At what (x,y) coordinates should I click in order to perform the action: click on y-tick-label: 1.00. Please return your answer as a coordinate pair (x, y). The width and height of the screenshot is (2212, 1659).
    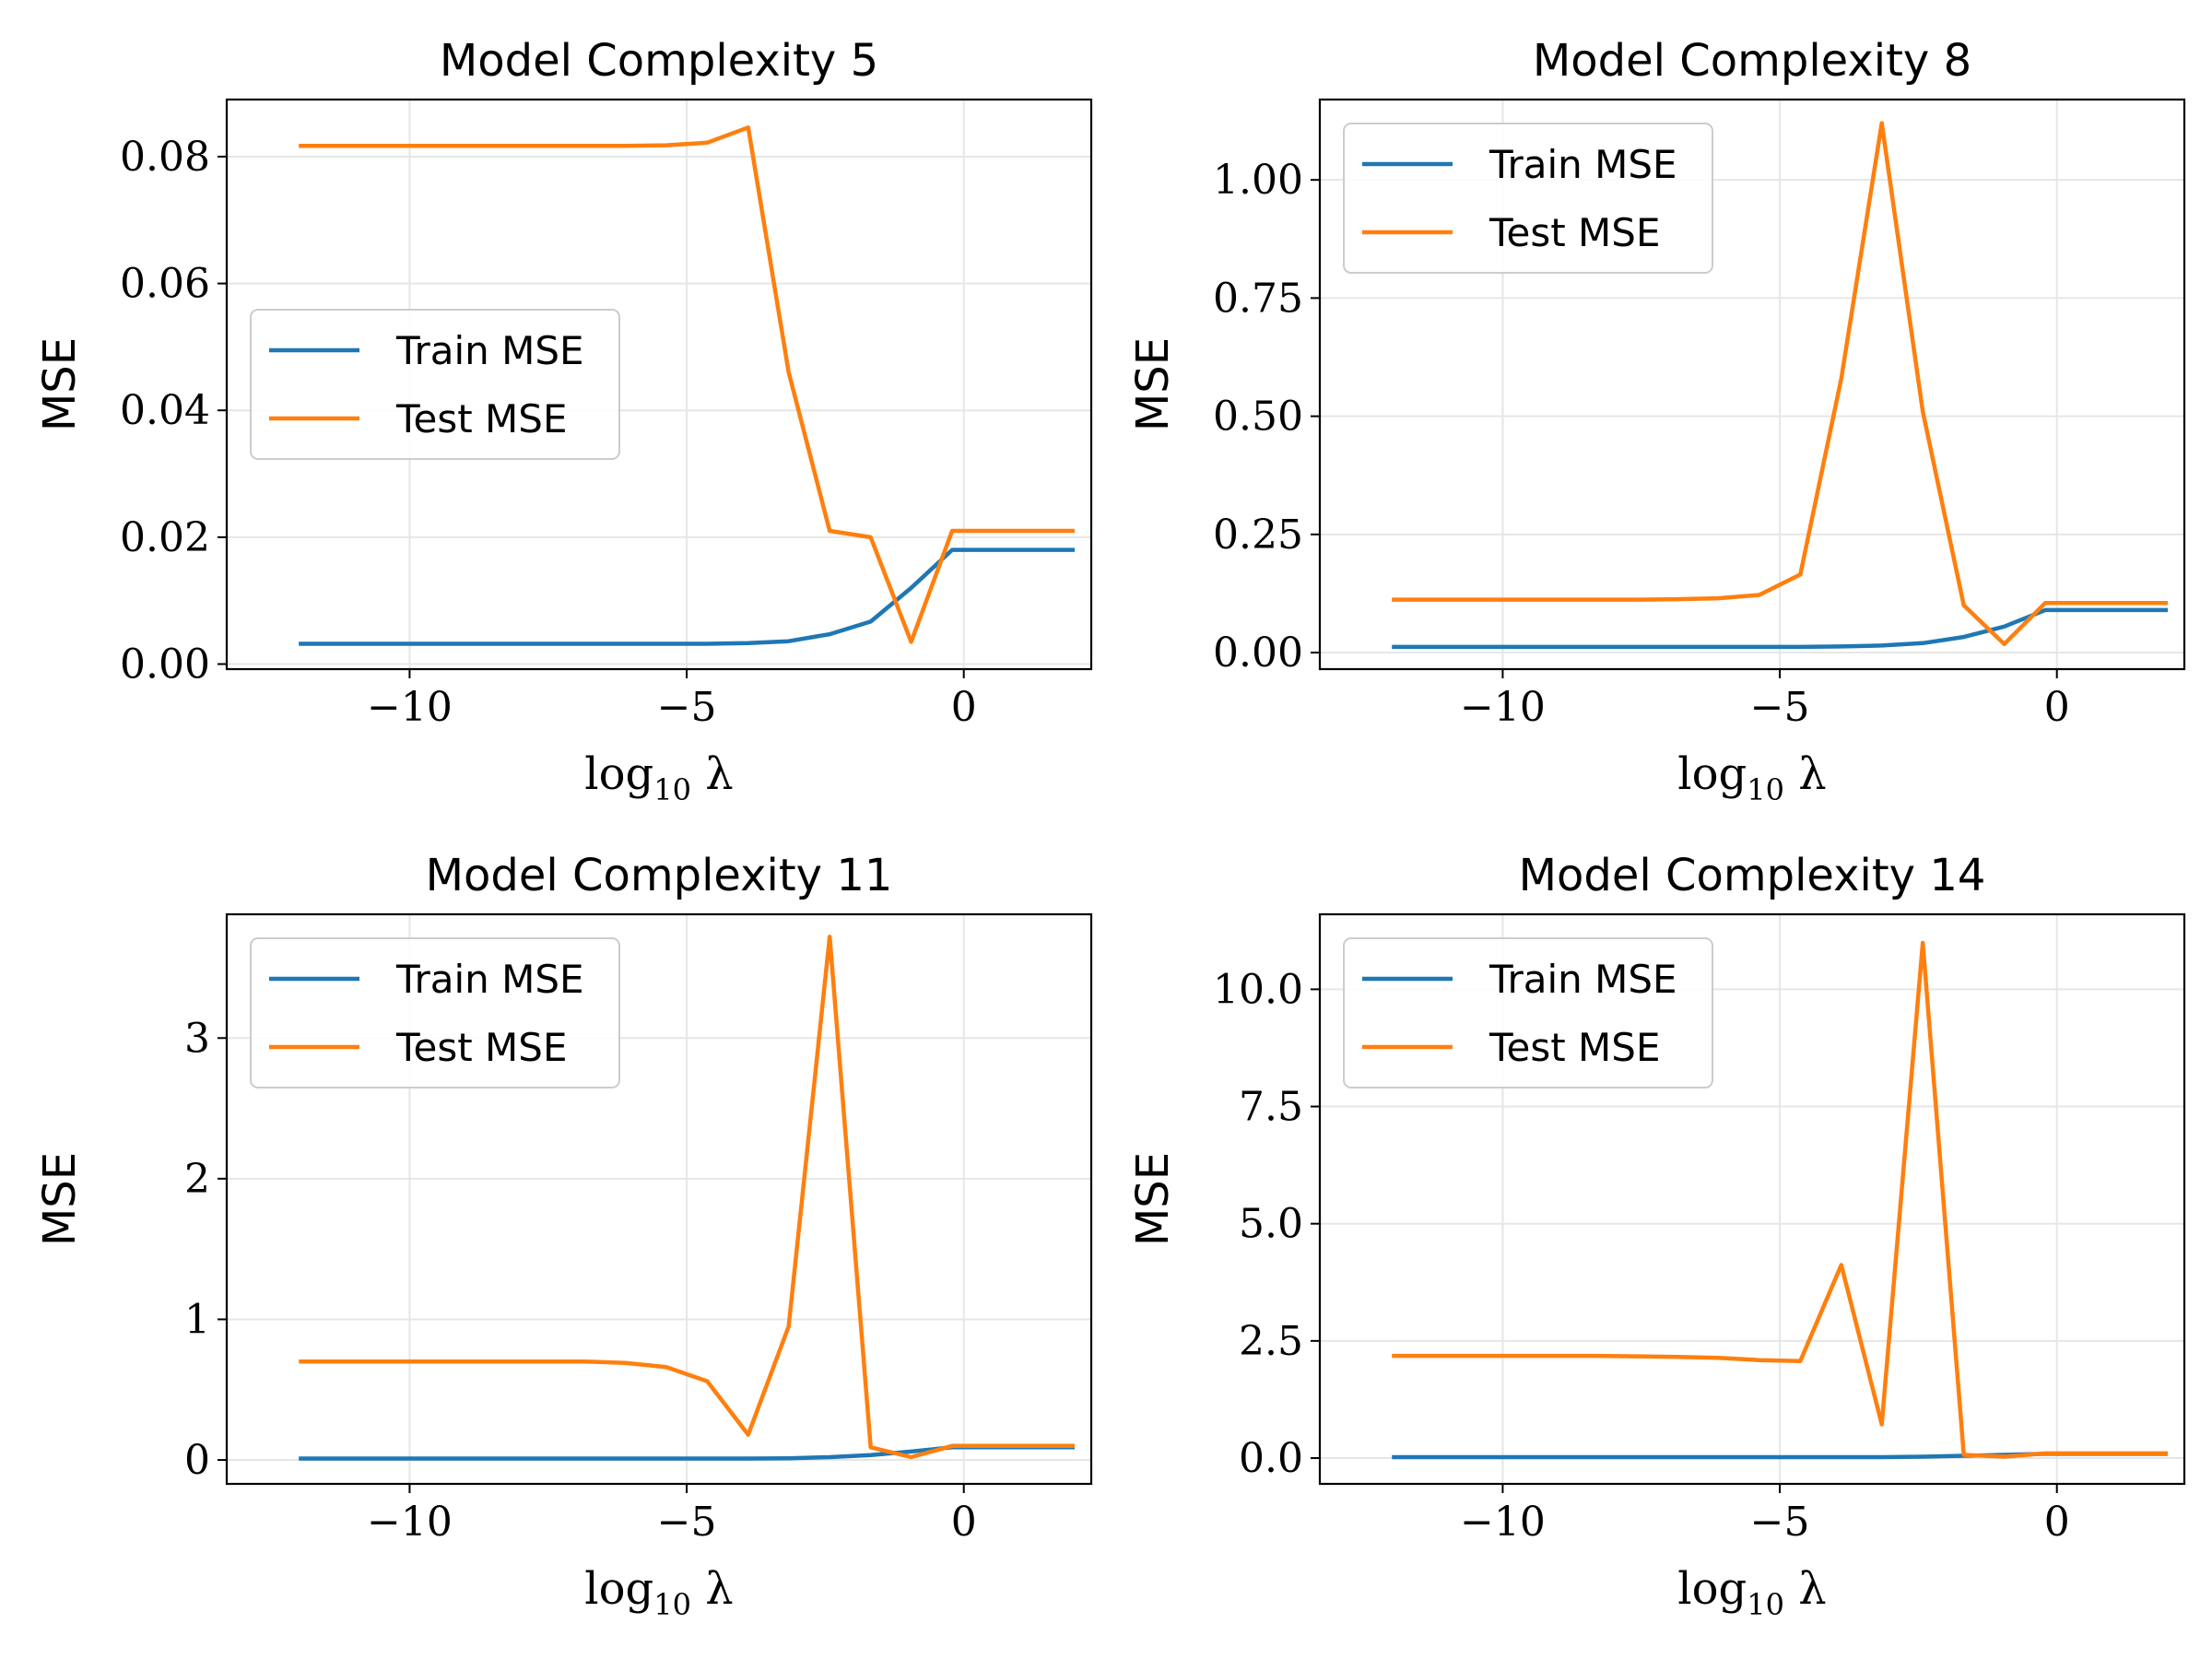
    Looking at the image, I should click on (1258, 180).